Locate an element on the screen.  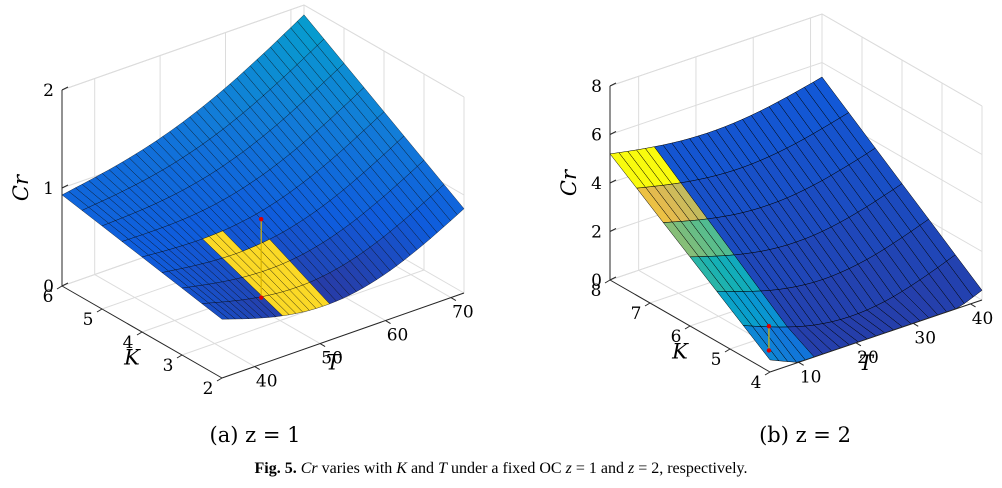
z-tick-label: 4 is located at coordinates (596, 184).